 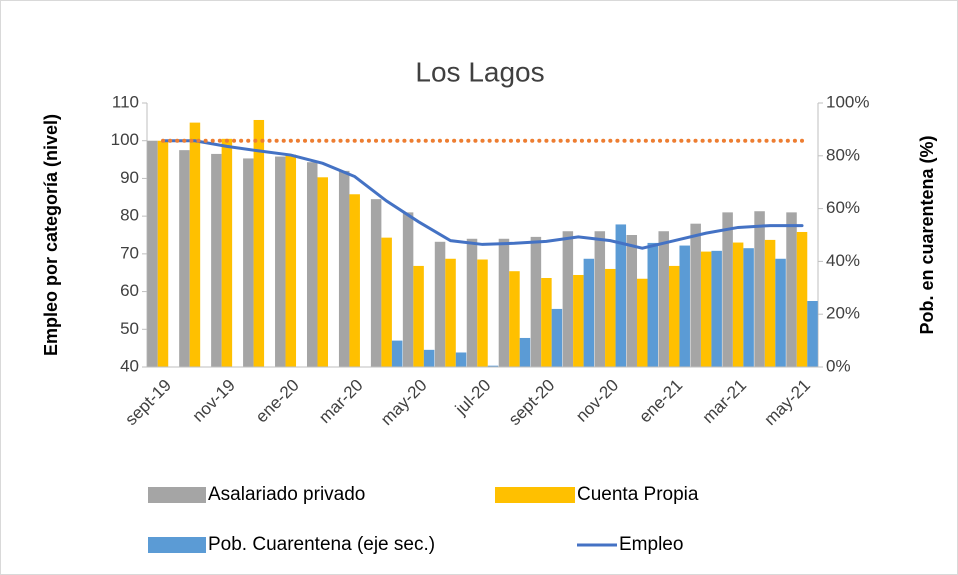 What do you see at coordinates (286, 494) in the screenshot?
I see `legend-label: Asalariado privado` at bounding box center [286, 494].